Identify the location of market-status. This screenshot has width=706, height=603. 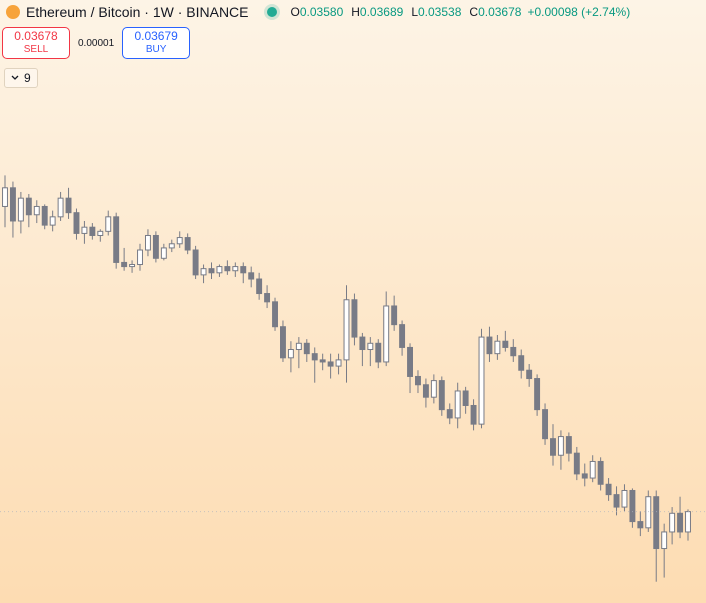
(271, 12).